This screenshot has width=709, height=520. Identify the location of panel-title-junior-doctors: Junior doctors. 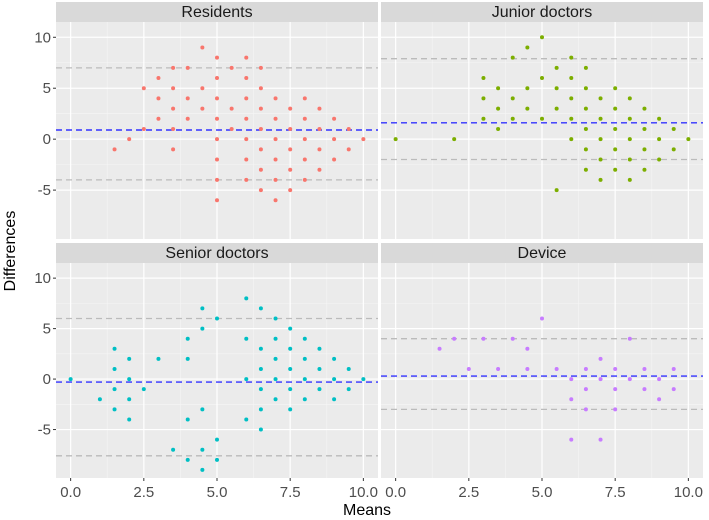
(542, 12).